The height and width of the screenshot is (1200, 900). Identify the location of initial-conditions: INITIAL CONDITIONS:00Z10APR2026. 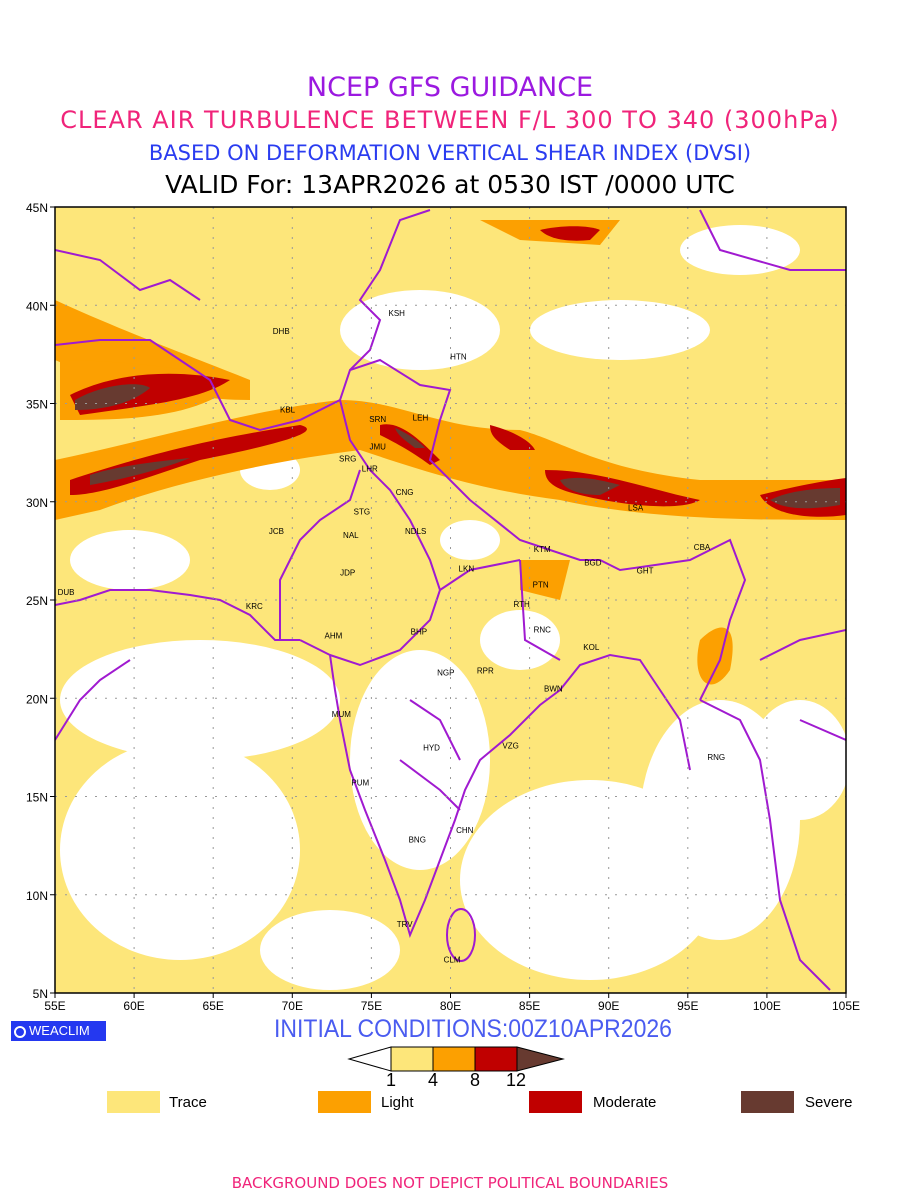
(473, 1029).